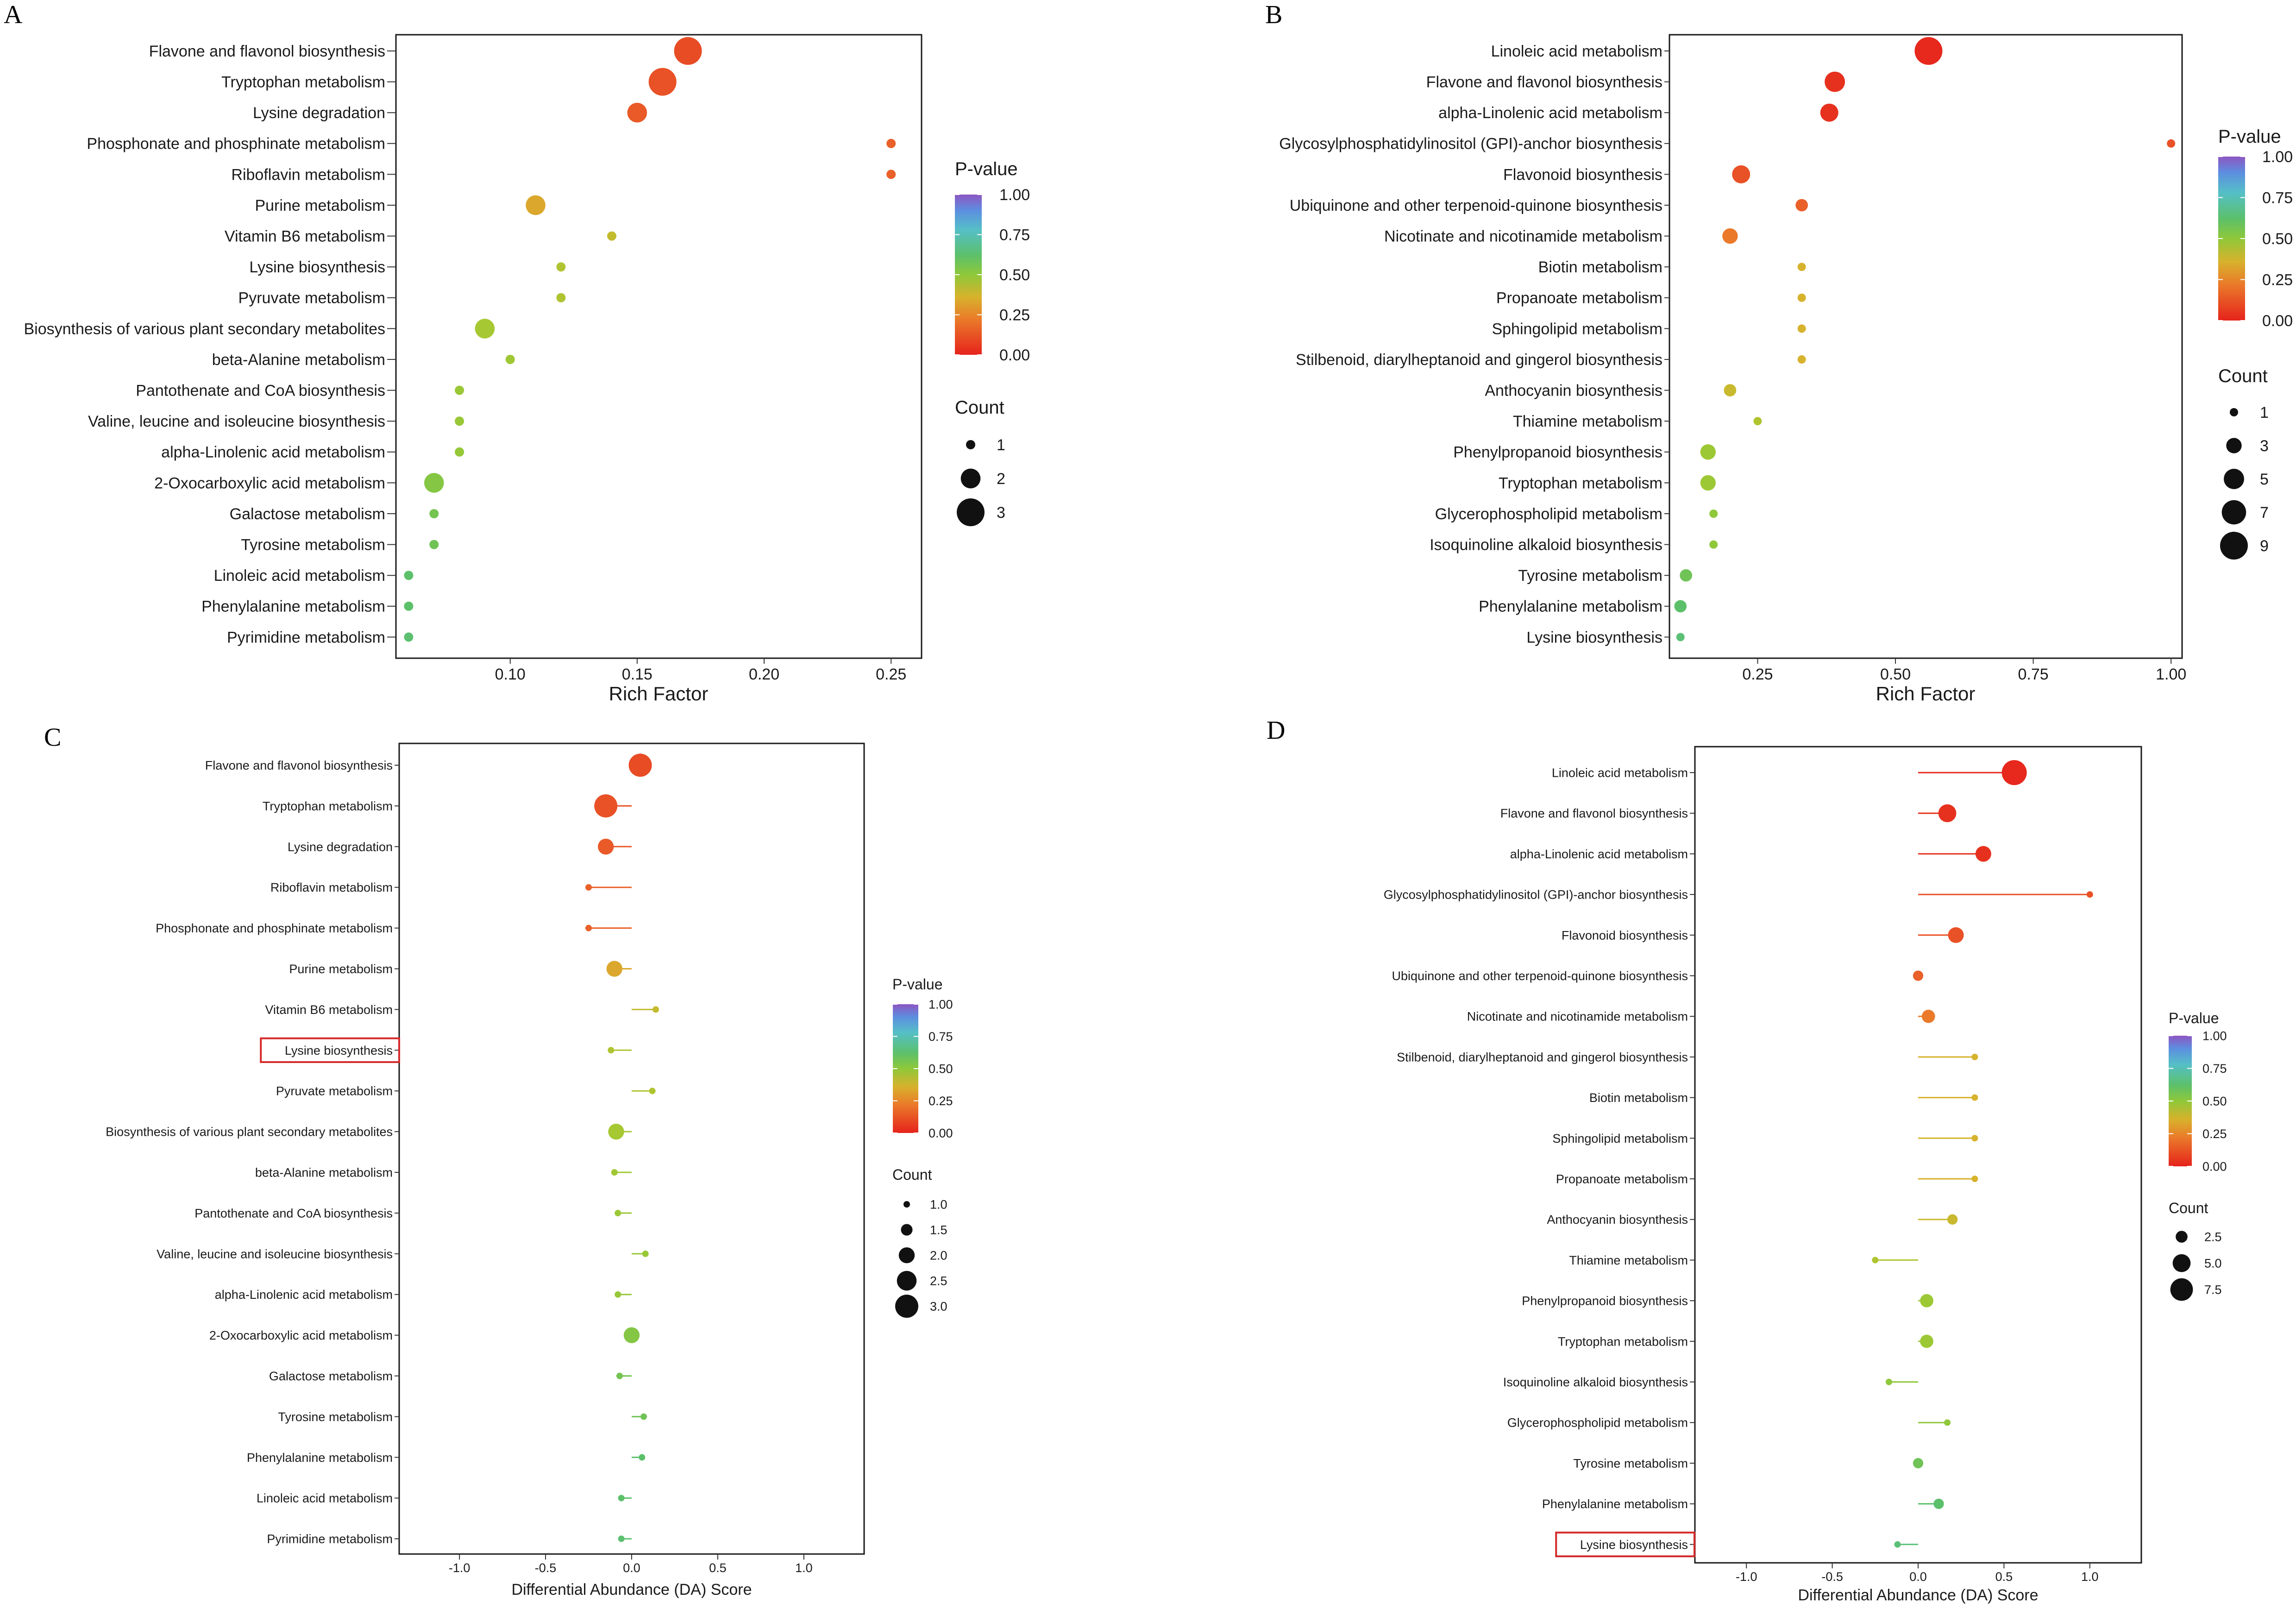 Image resolution: width=2296 pixels, height=1611 pixels. I want to click on colorbar-tick-label: 0.00, so click(940, 1133).